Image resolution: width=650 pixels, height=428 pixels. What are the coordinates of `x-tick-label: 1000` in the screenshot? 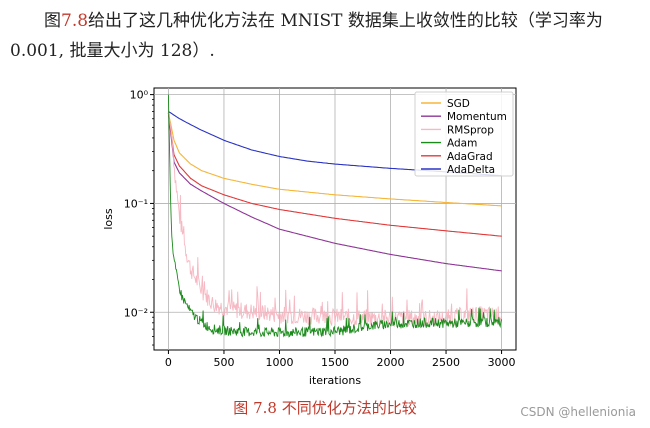 It's located at (279, 362).